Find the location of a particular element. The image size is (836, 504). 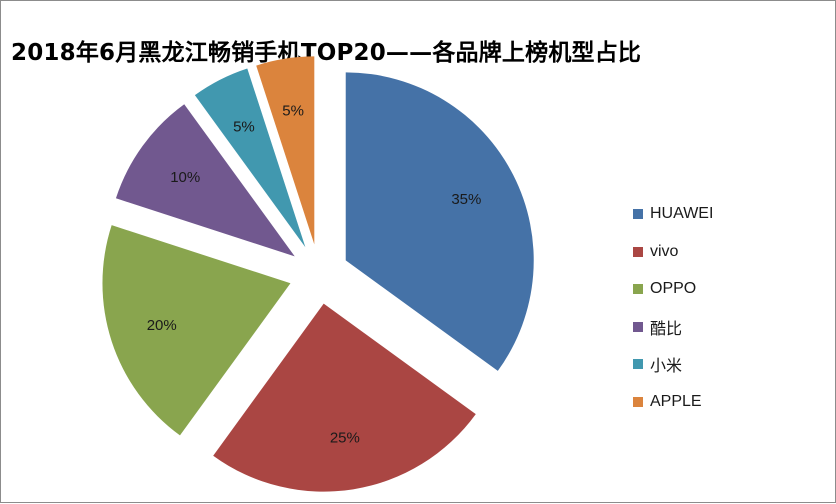

legend-item-4: 酷比 is located at coordinates (657, 327).